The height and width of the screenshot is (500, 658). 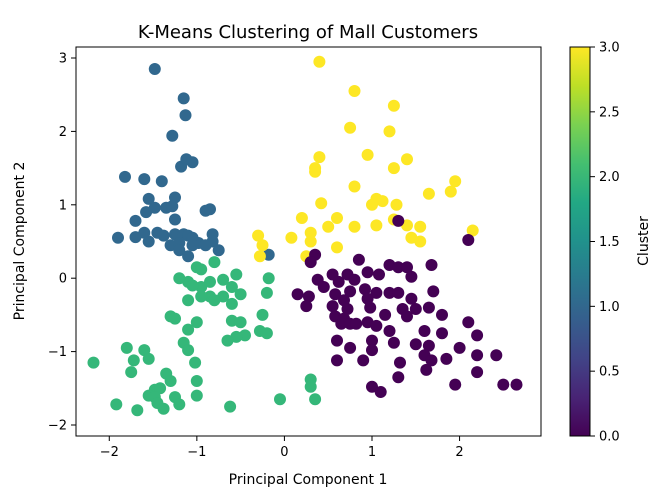 What do you see at coordinates (609, 372) in the screenshot?
I see `colorbar-tick-label: 0.5` at bounding box center [609, 372].